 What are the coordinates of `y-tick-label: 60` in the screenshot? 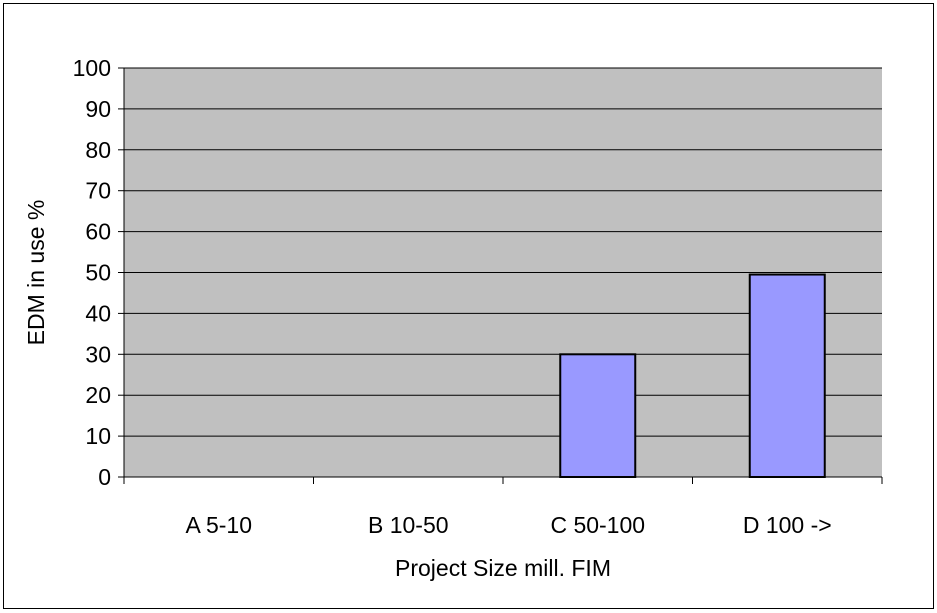 It's located at (98, 232).